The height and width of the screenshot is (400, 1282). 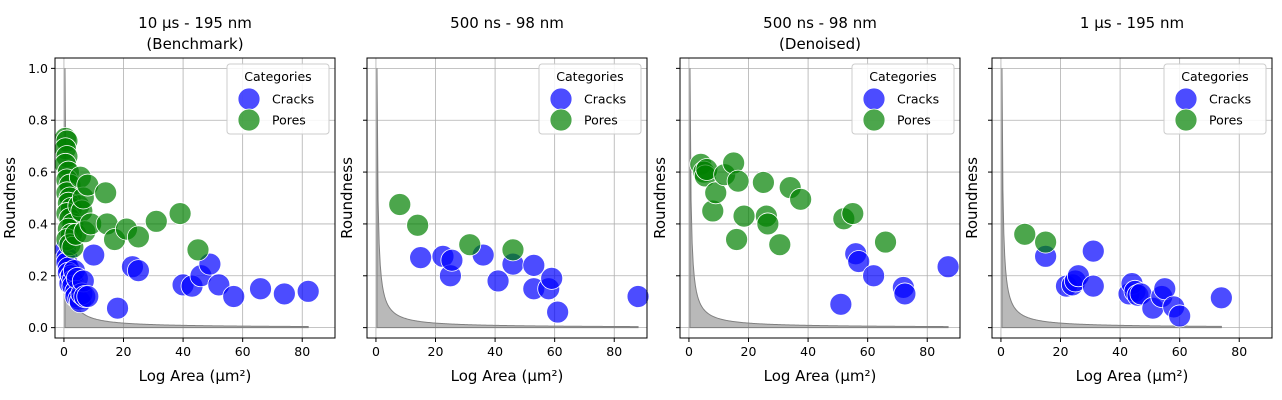 What do you see at coordinates (38, 223) in the screenshot?
I see `y-tick-label: 0.4` at bounding box center [38, 223].